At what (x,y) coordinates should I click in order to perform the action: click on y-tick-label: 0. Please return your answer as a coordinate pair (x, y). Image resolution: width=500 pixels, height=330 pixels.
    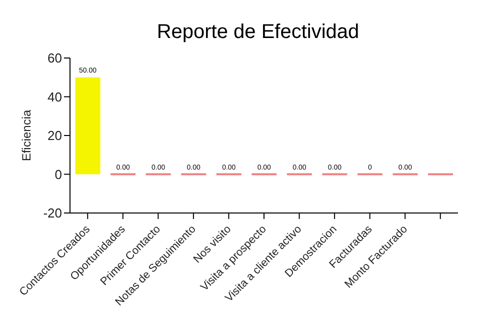
    Looking at the image, I should click on (58, 174).